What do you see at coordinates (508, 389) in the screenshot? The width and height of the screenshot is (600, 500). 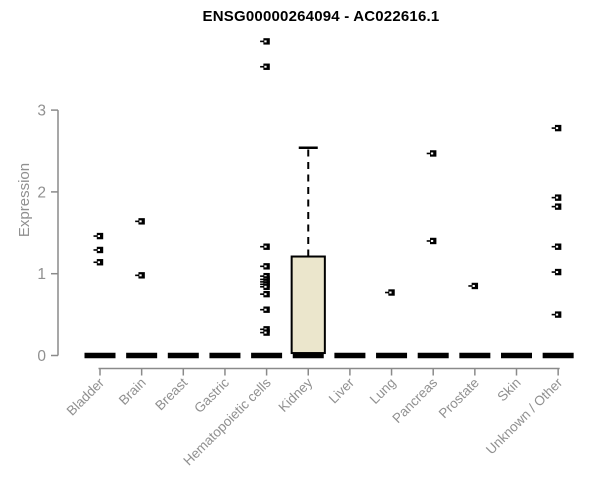 I see `x-tick-label: Skin` at bounding box center [508, 389].